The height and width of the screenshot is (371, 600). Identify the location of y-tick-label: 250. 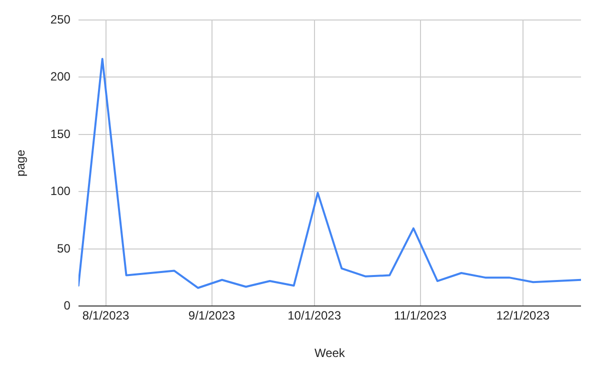
(60, 19).